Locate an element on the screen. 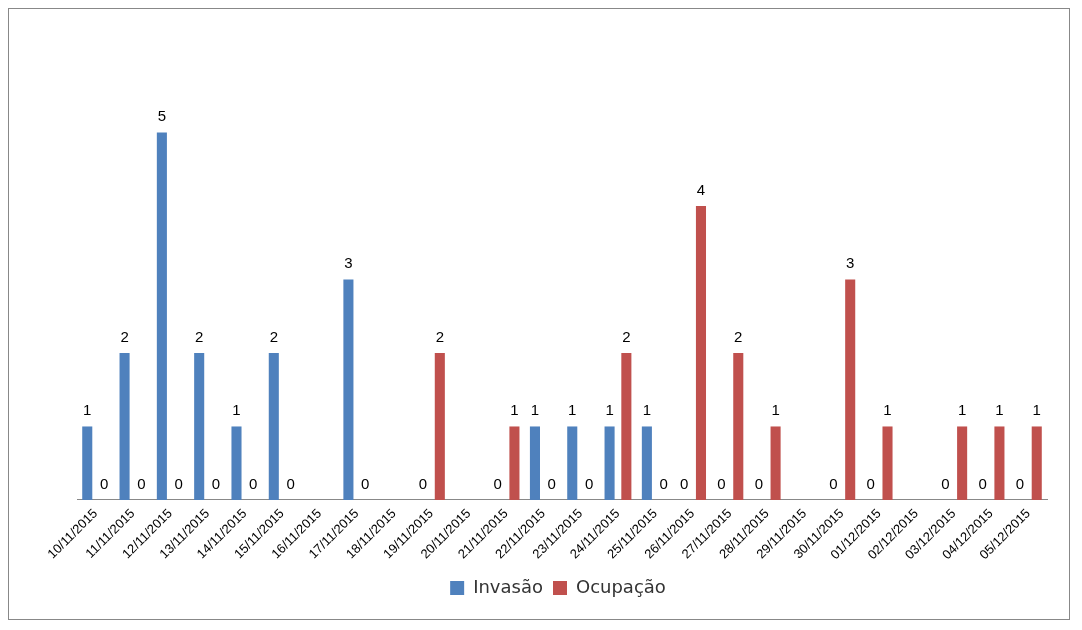 This screenshot has height=630, width=1082. data-label: 4 is located at coordinates (701, 189).